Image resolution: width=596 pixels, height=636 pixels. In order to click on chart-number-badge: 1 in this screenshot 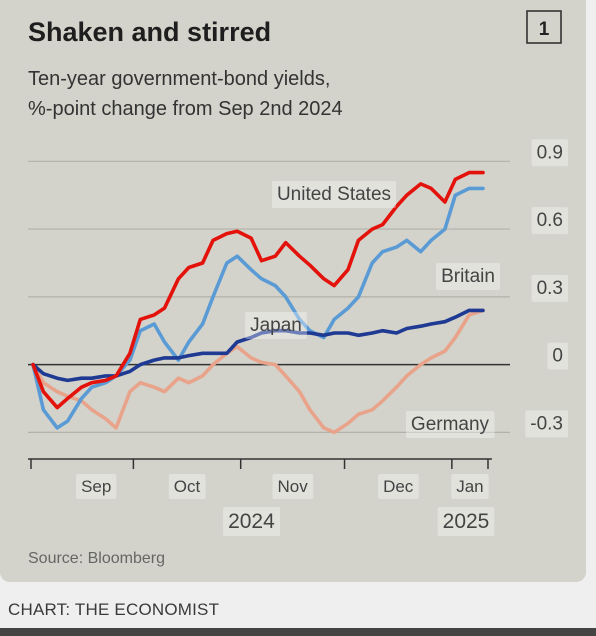, I will do `click(544, 27)`.